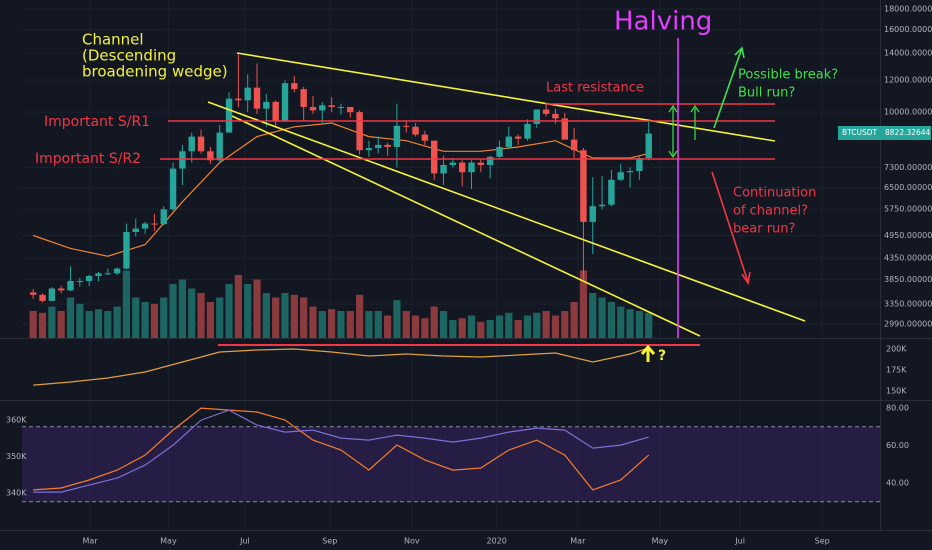 The image size is (932, 550). I want to click on x-tick-label: 2020, so click(497, 541).